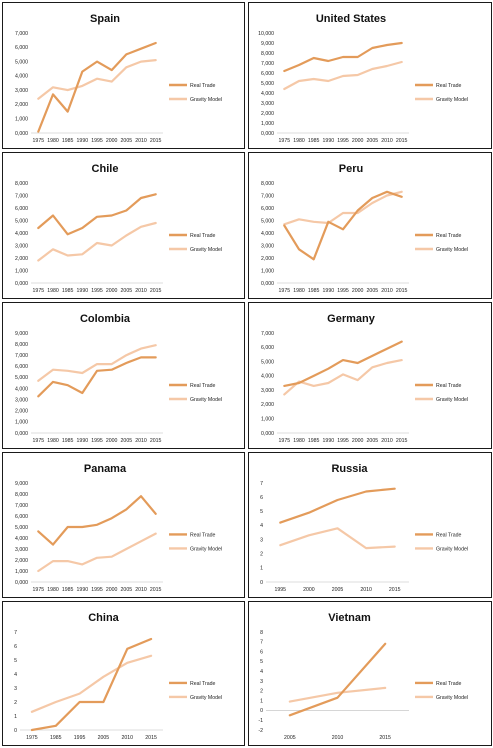  What do you see at coordinates (15, 633) in the screenshot?
I see `y-tick-label: 7` at bounding box center [15, 633].